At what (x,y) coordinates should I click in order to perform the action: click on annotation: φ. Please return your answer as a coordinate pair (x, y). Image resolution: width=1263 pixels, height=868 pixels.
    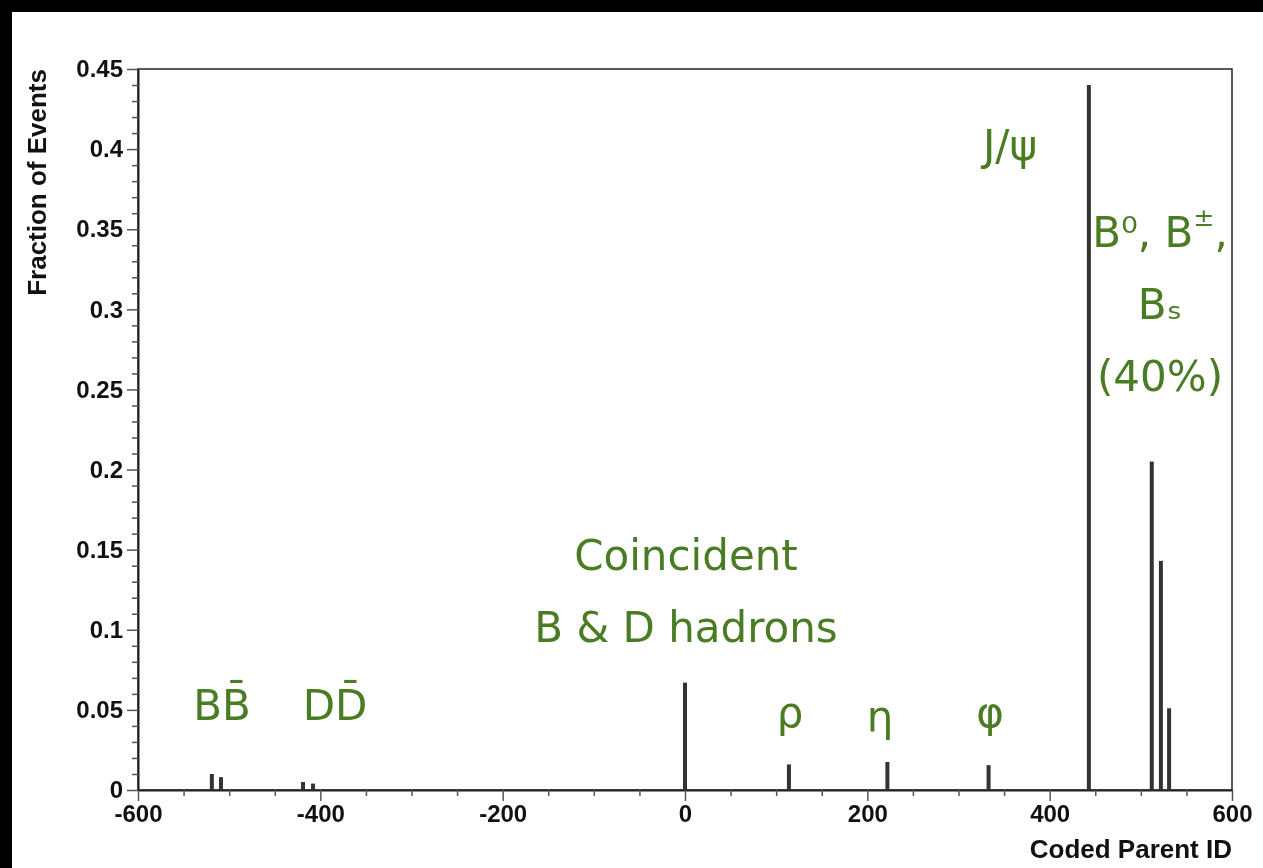
    Looking at the image, I should click on (990, 712).